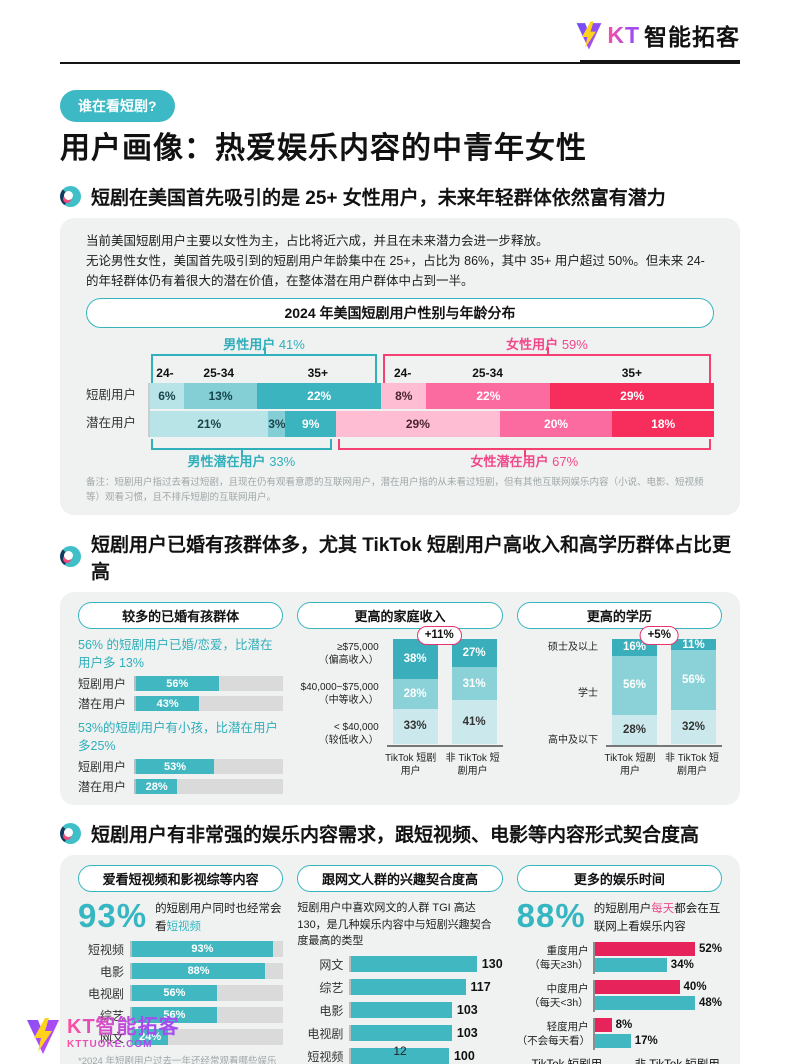 This screenshot has height=1064, width=800. I want to click on group-label: 重度用户 （每天≥3h）, so click(559, 957).